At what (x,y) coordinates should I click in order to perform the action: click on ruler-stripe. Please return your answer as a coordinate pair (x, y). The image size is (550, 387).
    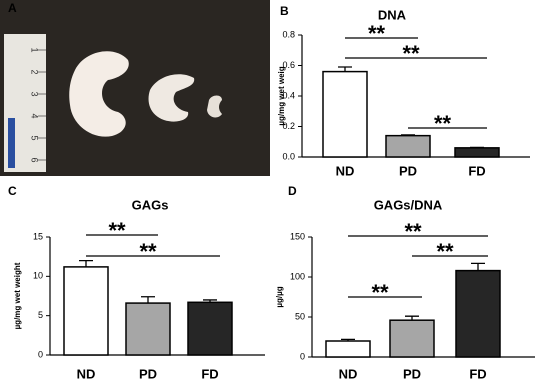
    Looking at the image, I should click on (11, 143).